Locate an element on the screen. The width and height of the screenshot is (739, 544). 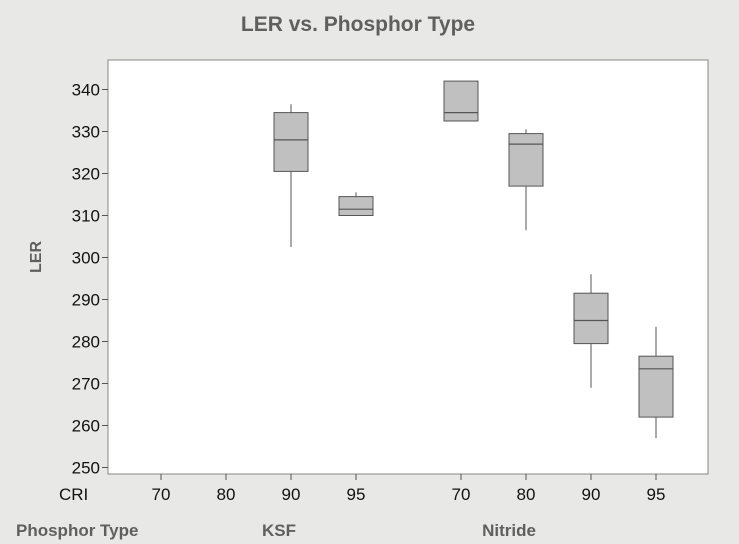
y-tick-label-300: 300 is located at coordinates (86, 258).